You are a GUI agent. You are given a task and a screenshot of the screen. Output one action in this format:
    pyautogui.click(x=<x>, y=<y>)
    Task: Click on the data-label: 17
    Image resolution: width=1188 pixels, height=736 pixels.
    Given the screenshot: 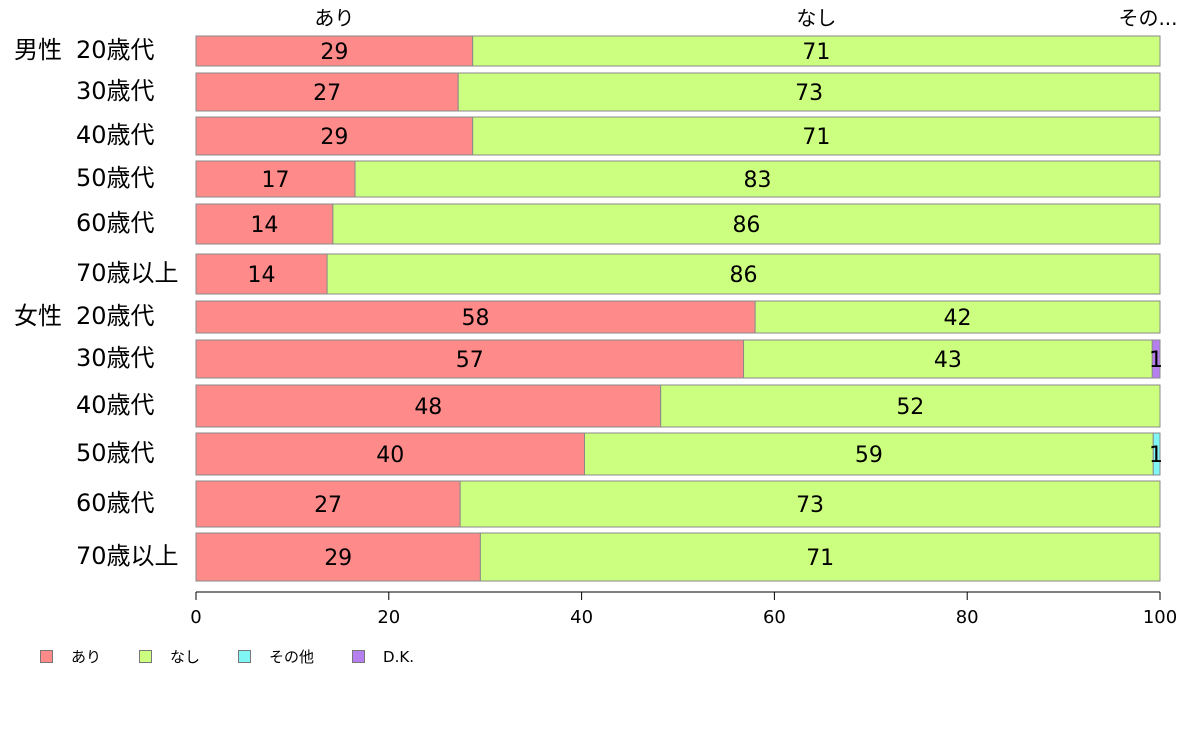 What is the action you would take?
    pyautogui.click(x=276, y=180)
    